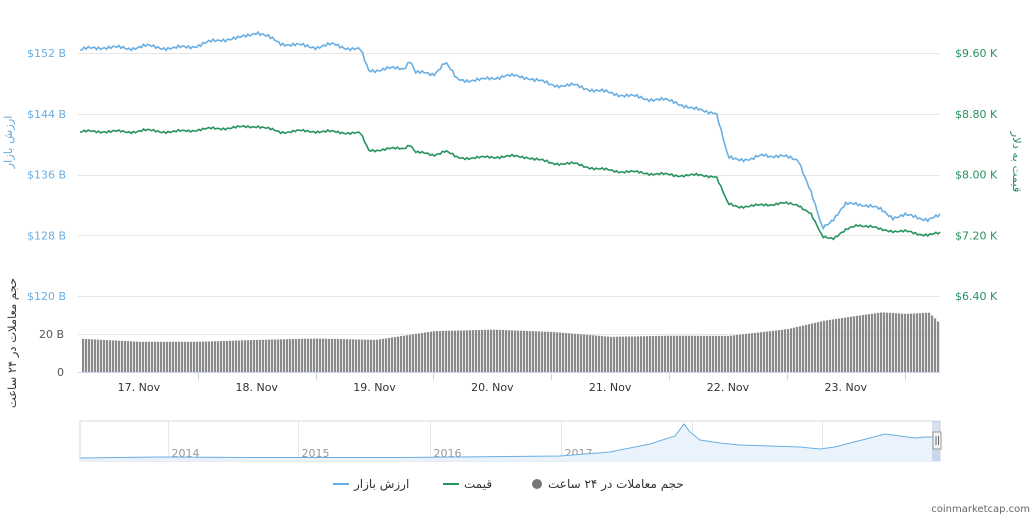 Image resolution: width=1034 pixels, height=521 pixels. I want to click on x-tick-label: 21. Nov, so click(610, 387).